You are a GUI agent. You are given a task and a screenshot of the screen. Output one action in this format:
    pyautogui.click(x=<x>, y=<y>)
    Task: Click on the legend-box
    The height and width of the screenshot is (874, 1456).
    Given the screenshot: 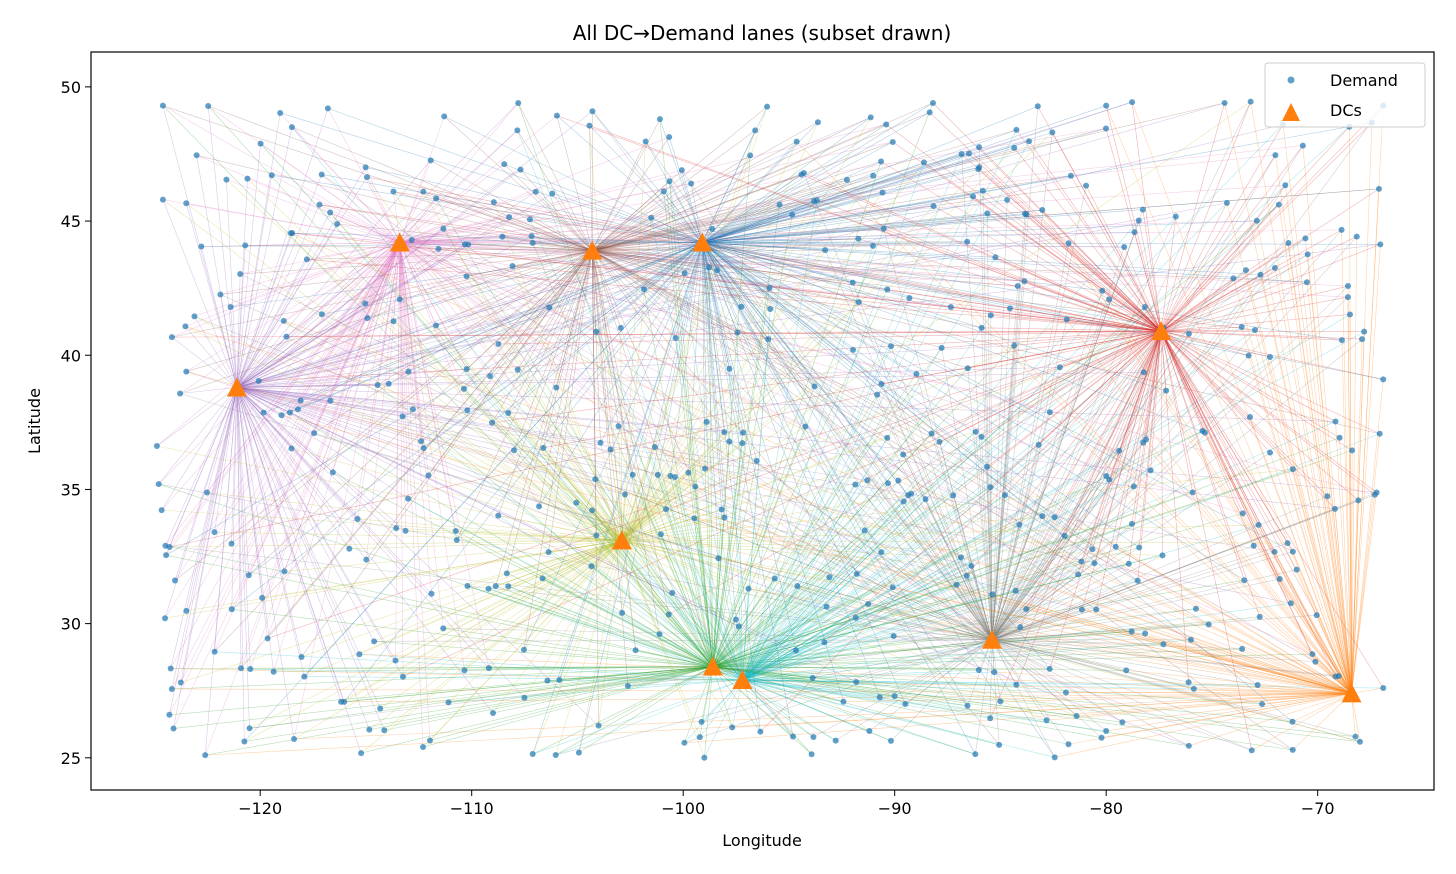 What is the action you would take?
    pyautogui.click(x=1345, y=95)
    